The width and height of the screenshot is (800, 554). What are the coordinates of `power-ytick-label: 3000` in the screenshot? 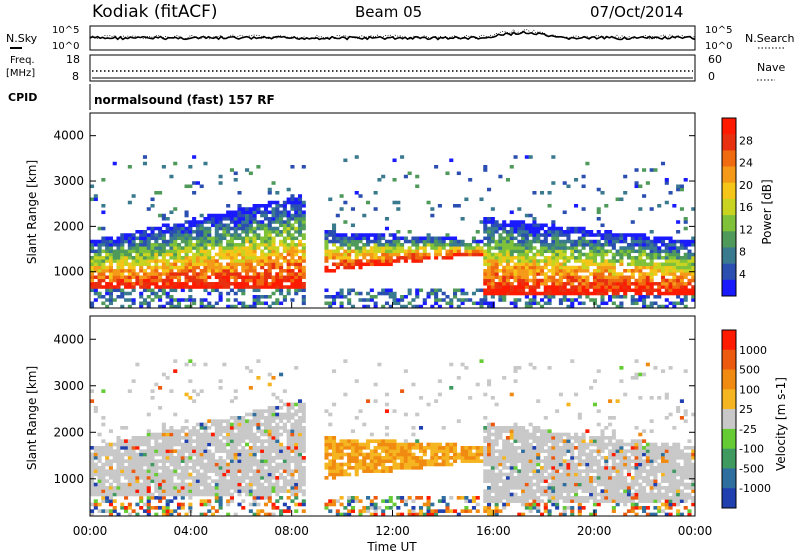 It's located at (68, 181).